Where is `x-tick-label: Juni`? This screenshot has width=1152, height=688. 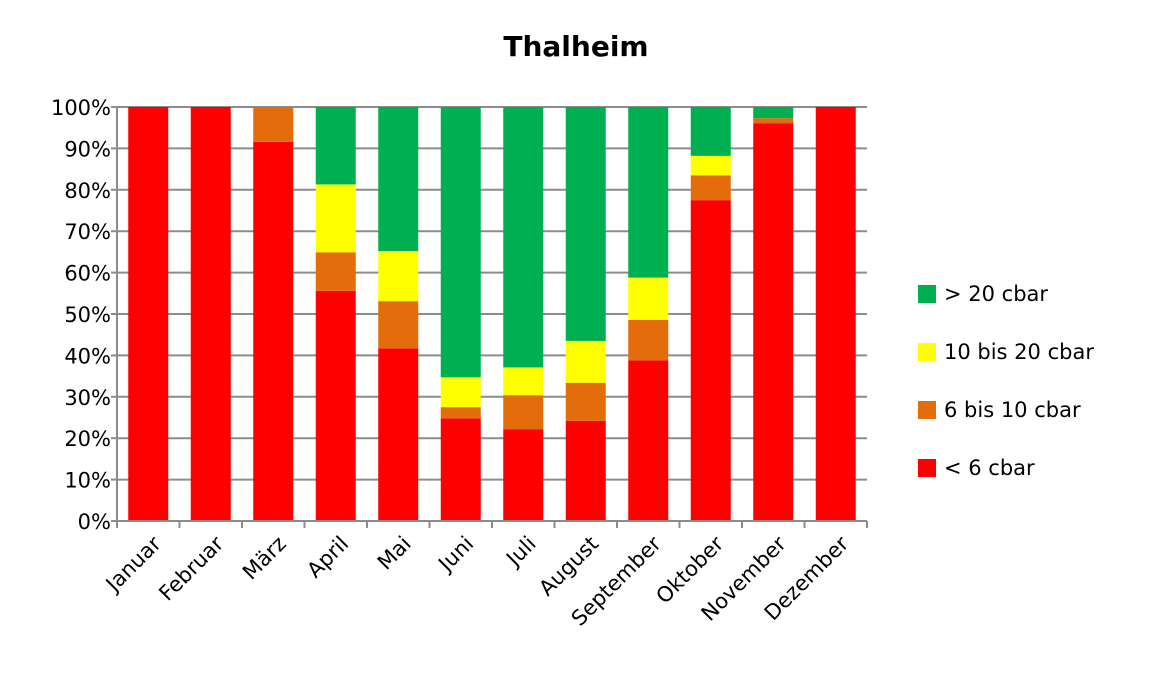
x-tick-label: Juni is located at coordinates (456, 555).